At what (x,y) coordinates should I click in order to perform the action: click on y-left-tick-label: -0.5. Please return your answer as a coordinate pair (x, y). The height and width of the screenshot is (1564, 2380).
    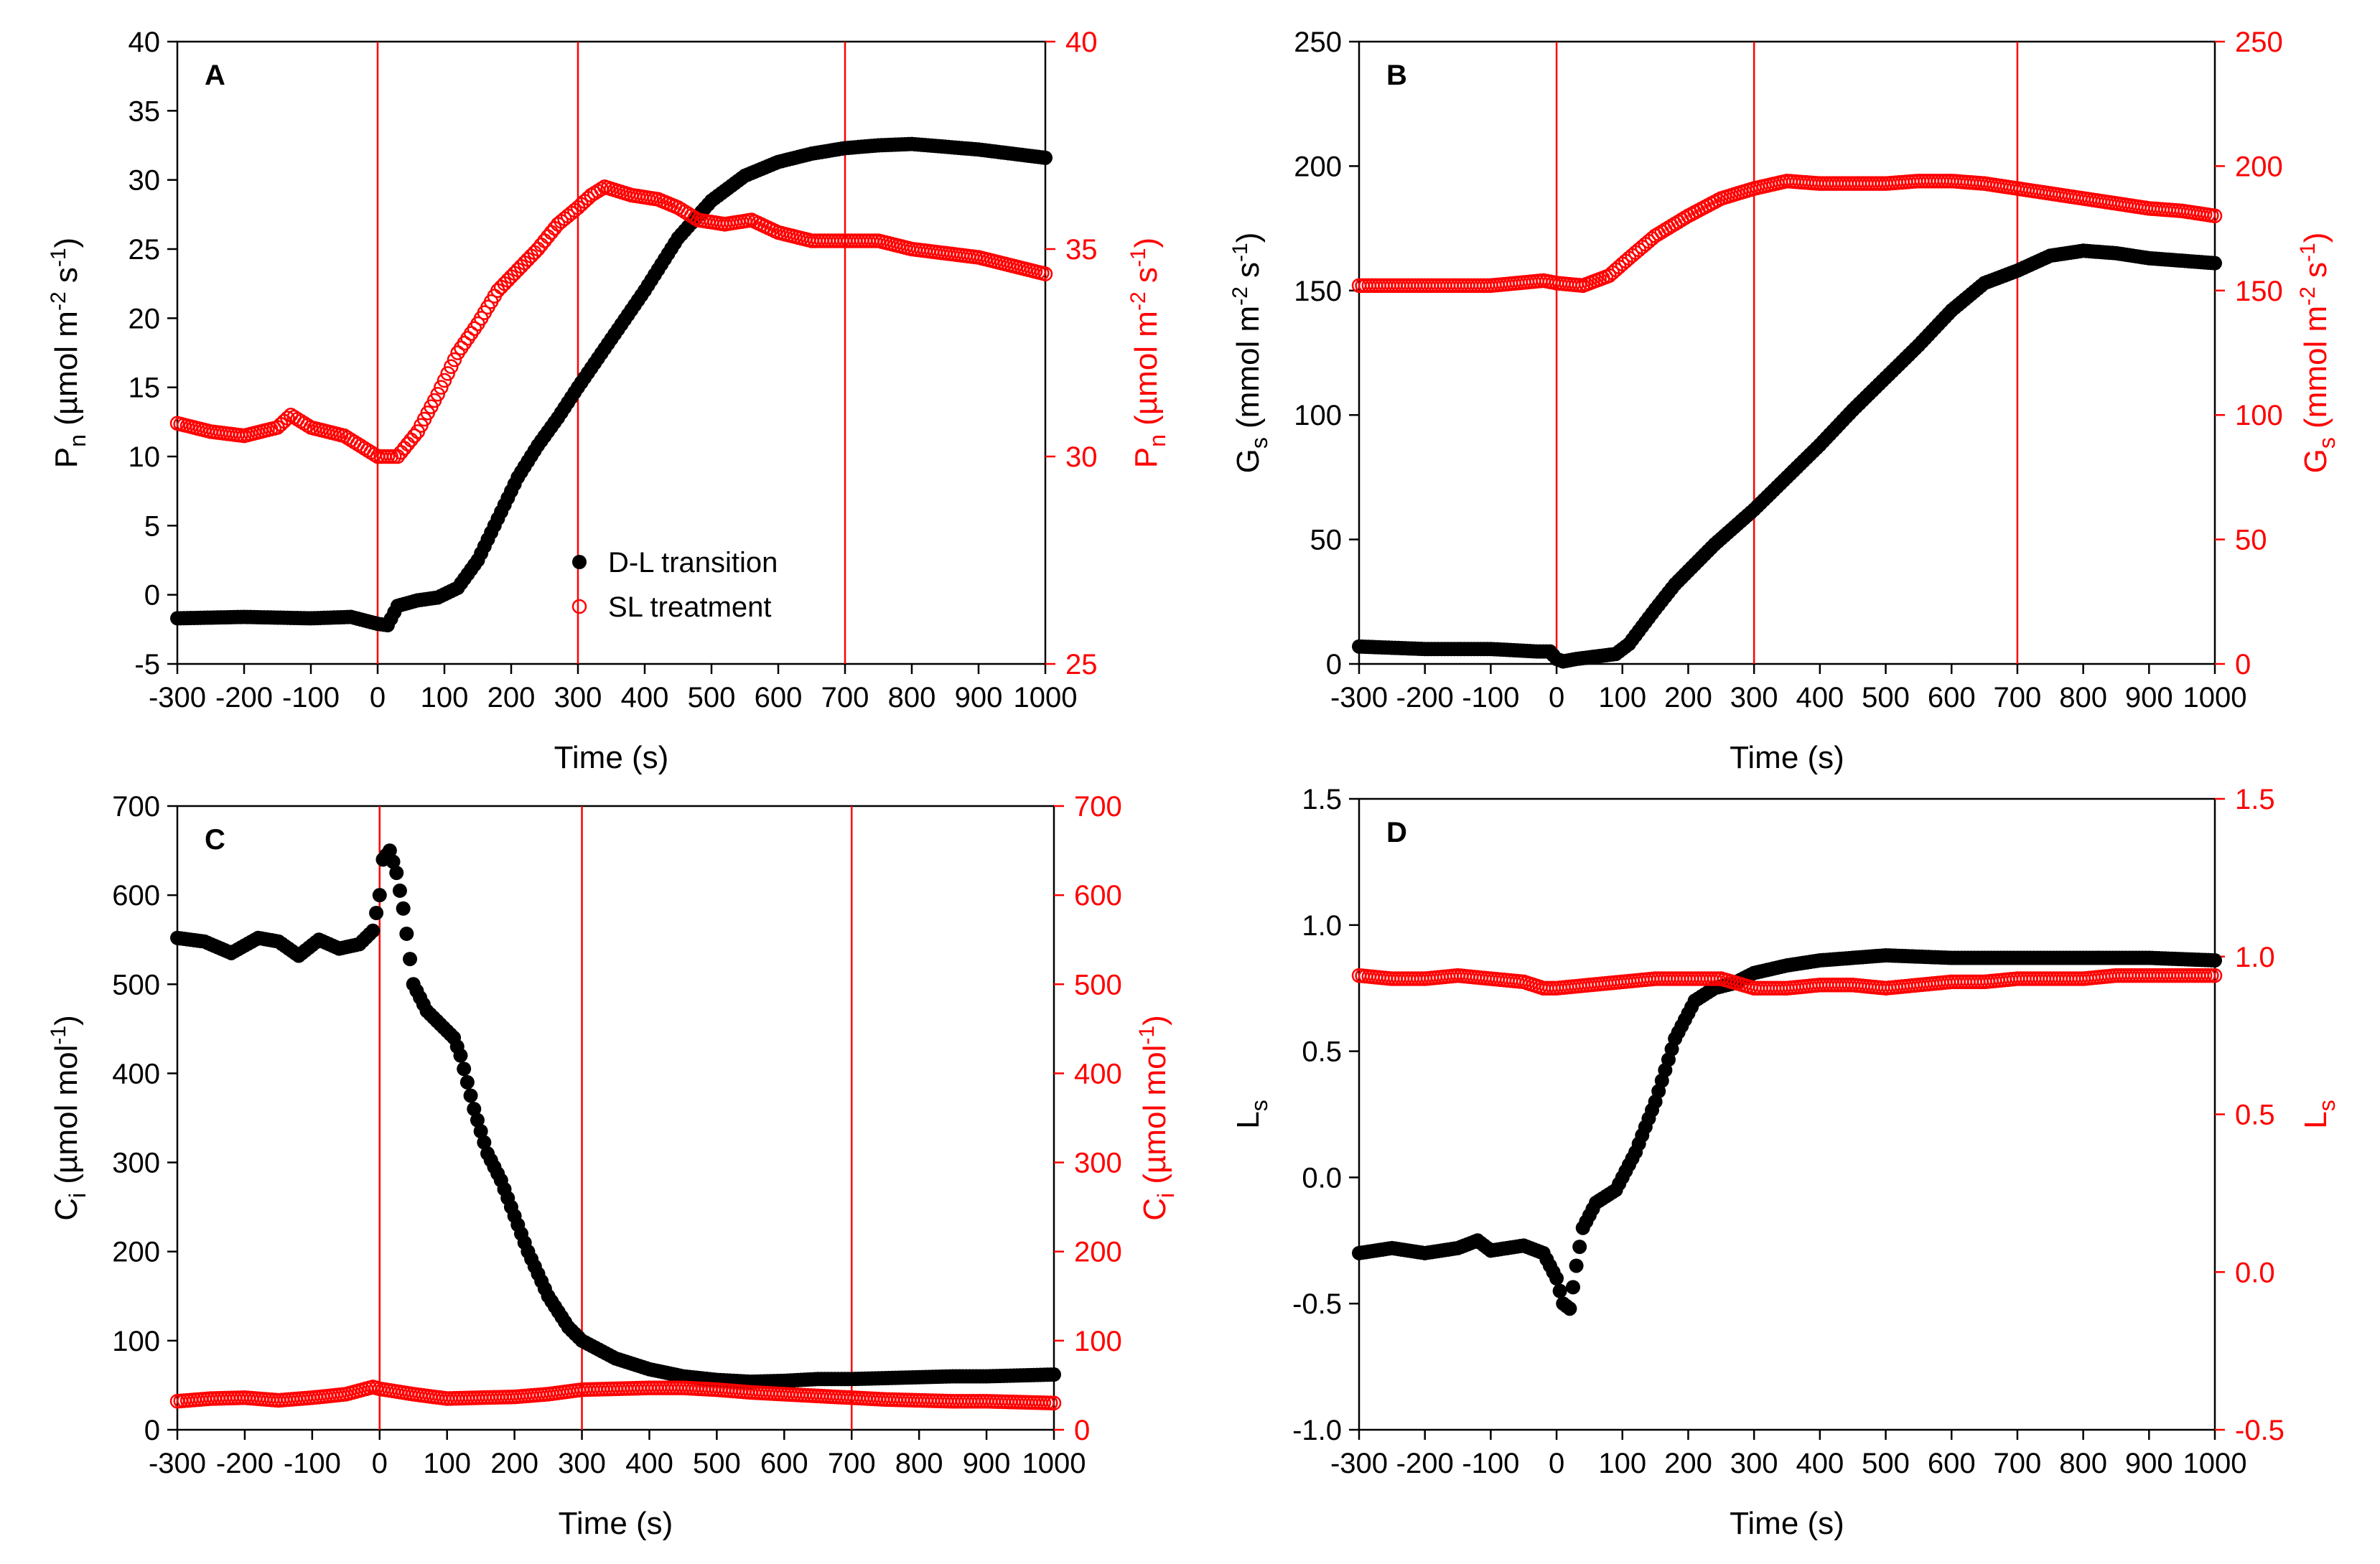
    Looking at the image, I should click on (1317, 1304).